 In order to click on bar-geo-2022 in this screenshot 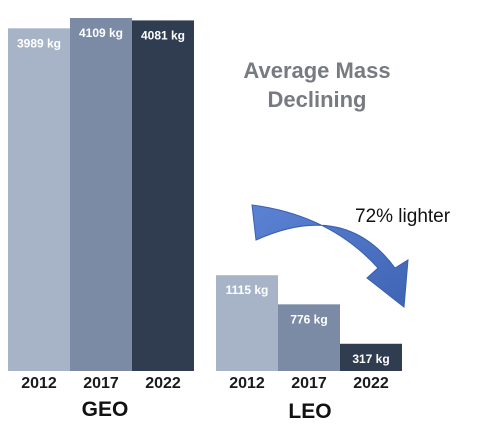, I will do `click(163, 195)`.